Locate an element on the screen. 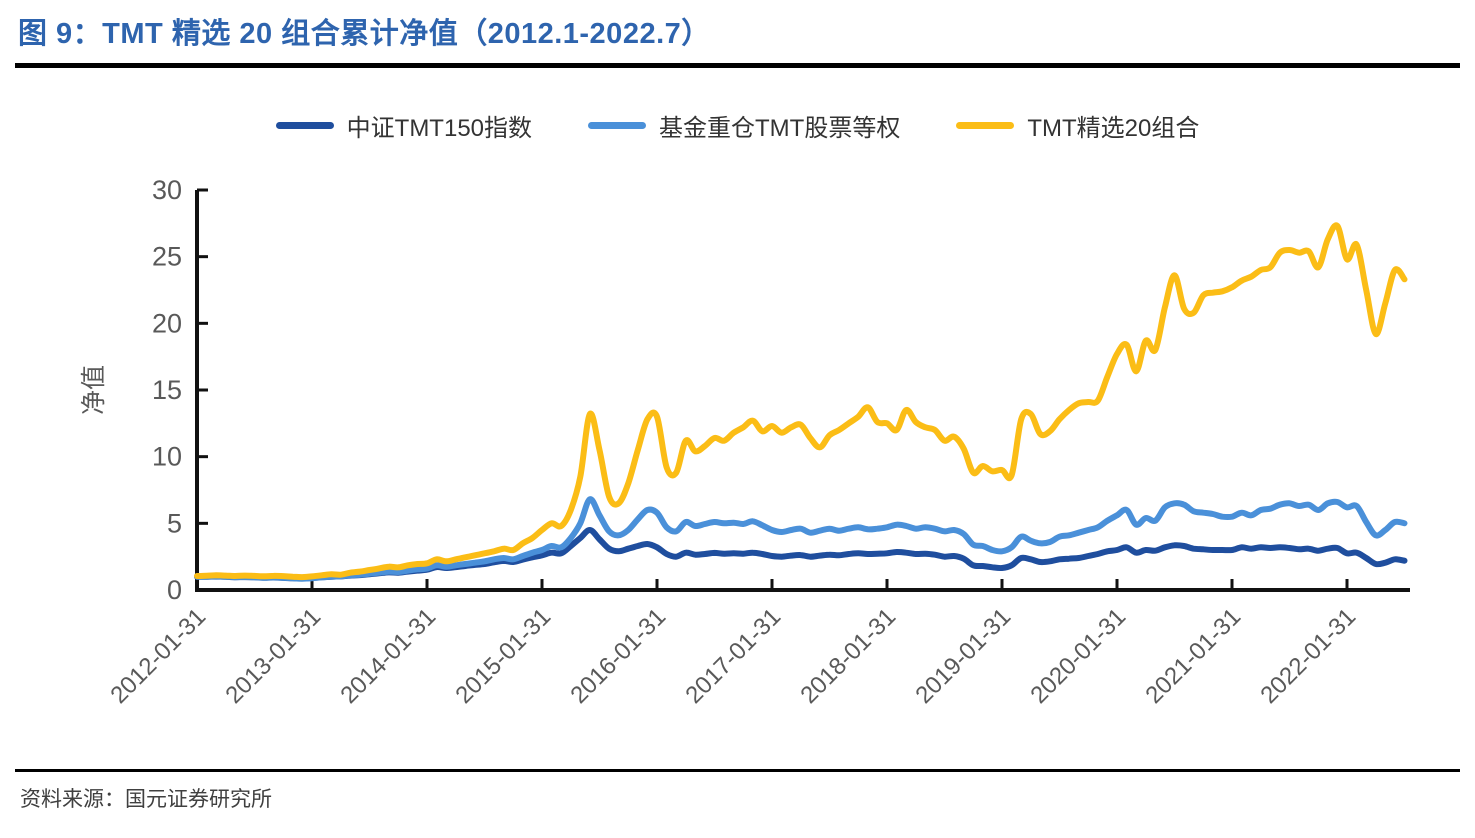  x-axis-tick-label: 2019-01-31 is located at coordinates (963, 656).